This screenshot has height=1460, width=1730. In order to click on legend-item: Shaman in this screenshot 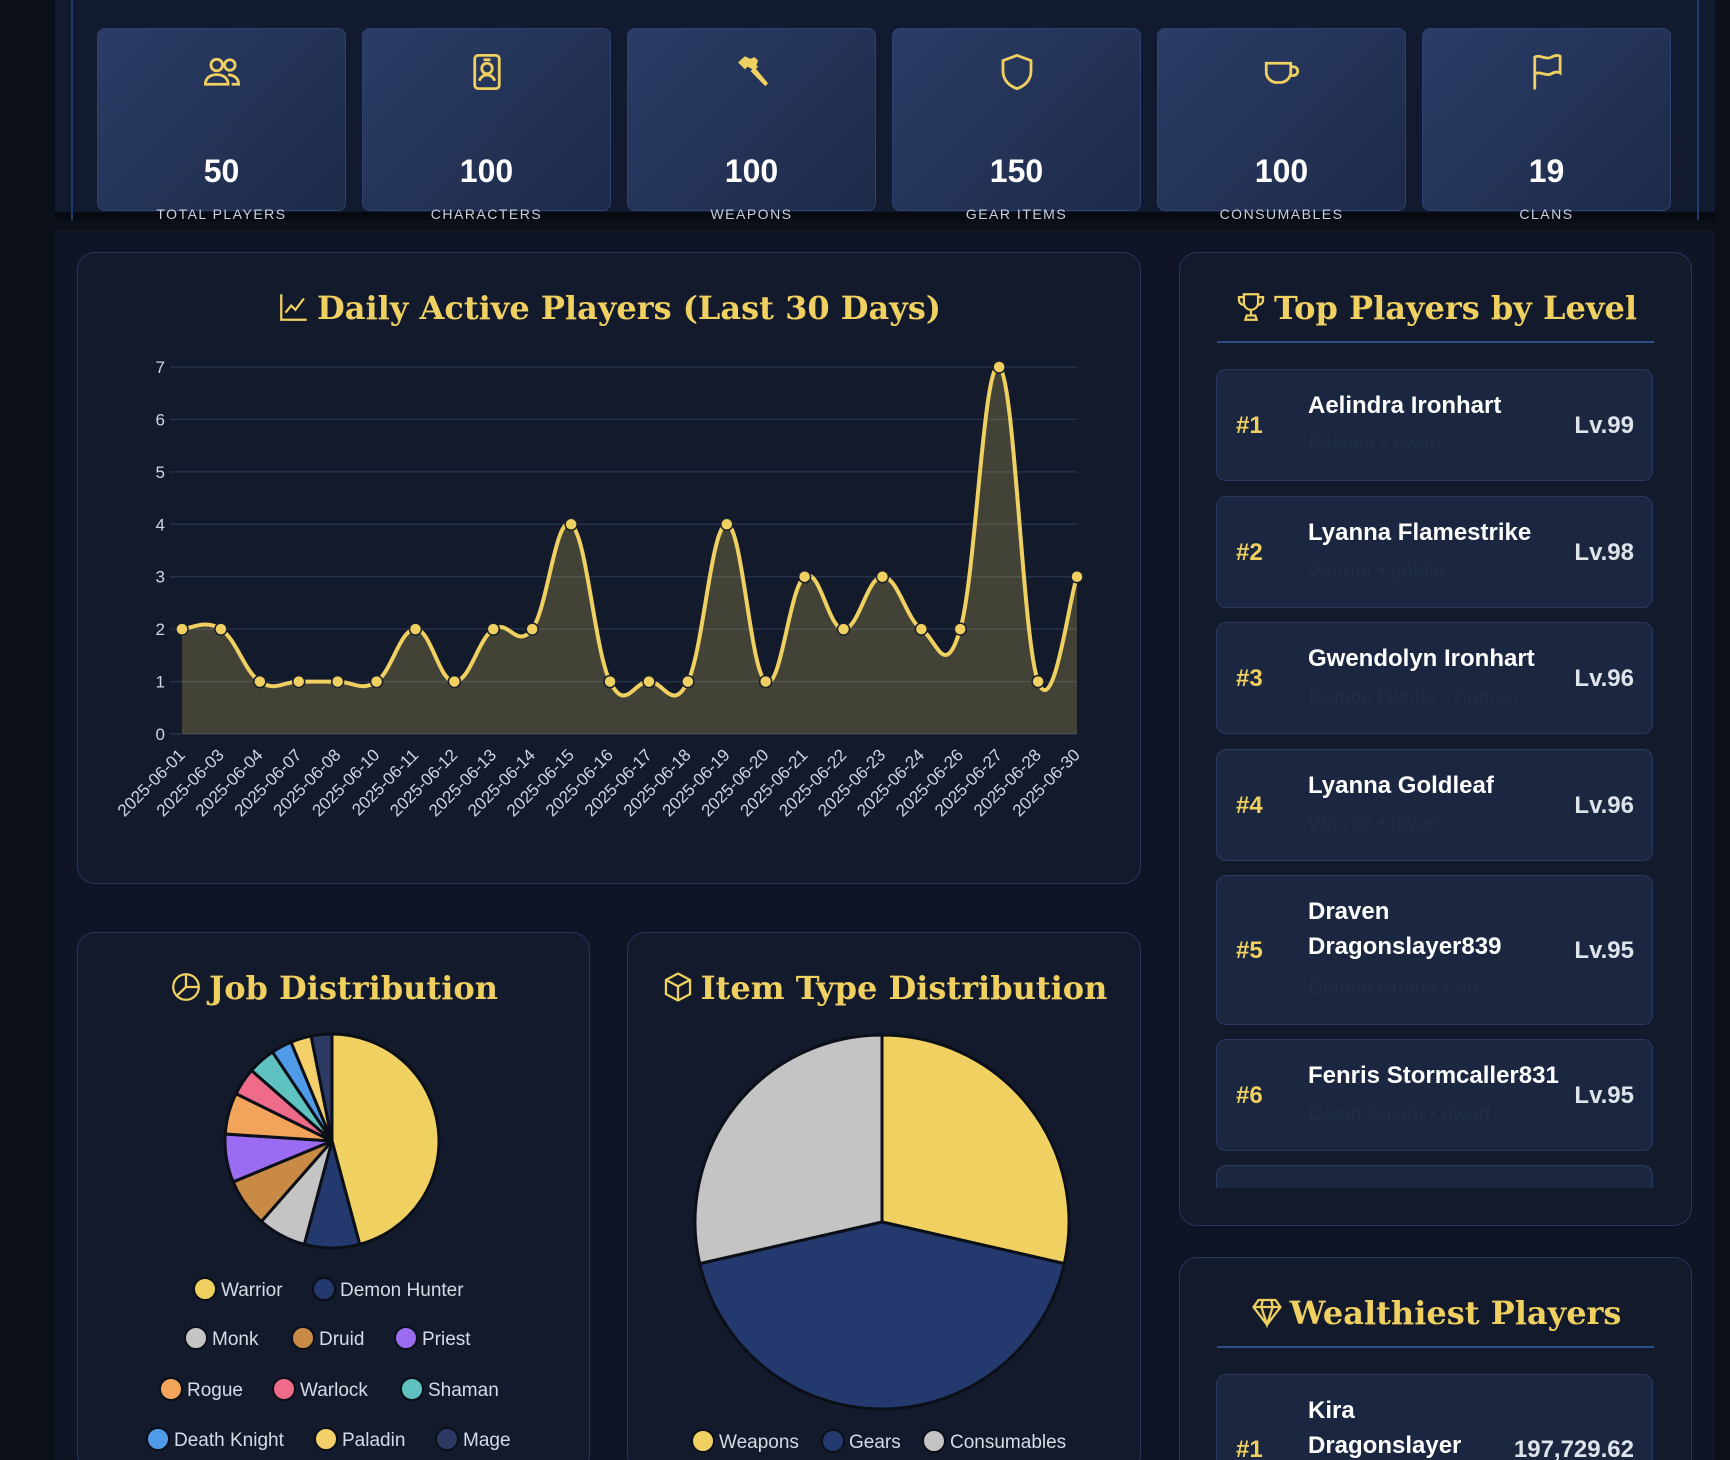, I will do `click(449, 1389)`.